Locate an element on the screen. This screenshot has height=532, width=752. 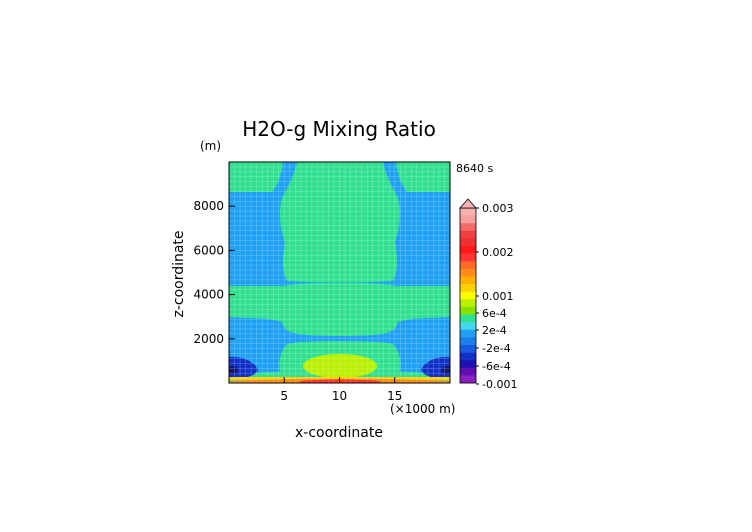
grid-lines is located at coordinates (339, 272).